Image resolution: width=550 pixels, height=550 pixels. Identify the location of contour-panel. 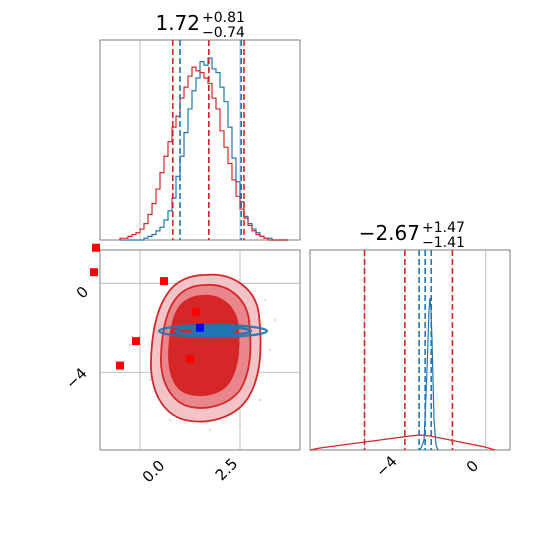
(195, 347).